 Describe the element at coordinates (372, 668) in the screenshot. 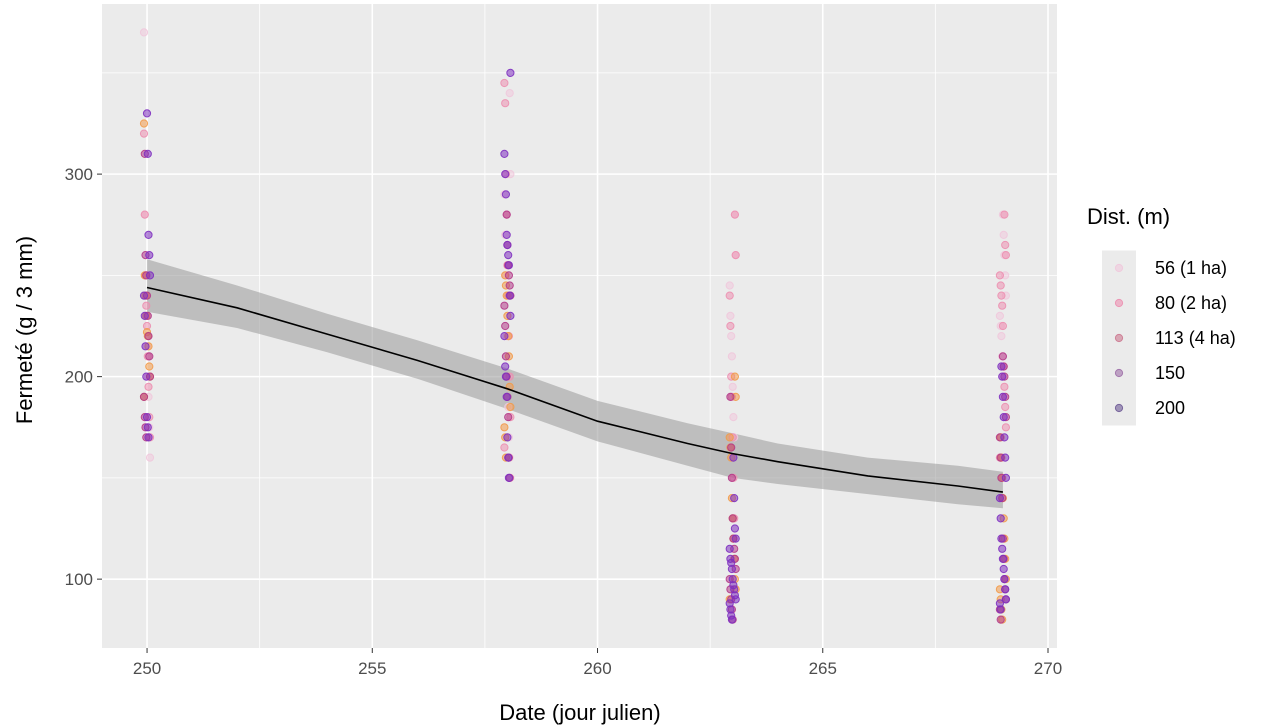

I see `x-tick-label: 255` at that location.